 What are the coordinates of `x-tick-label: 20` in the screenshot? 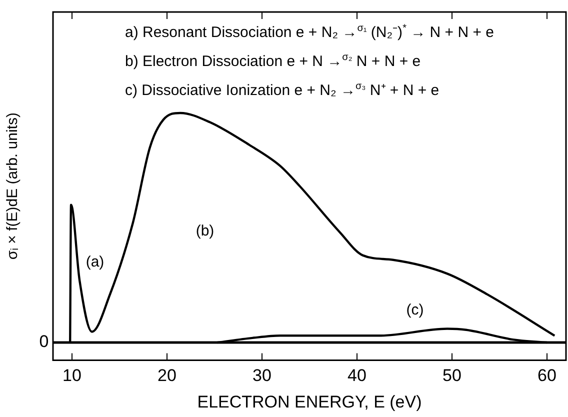 It's located at (167, 376).